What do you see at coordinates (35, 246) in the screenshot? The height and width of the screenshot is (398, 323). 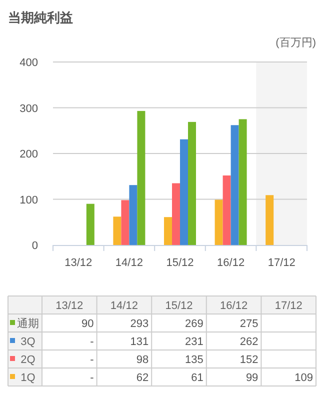 I see `y-tick-label: 0` at bounding box center [35, 246].